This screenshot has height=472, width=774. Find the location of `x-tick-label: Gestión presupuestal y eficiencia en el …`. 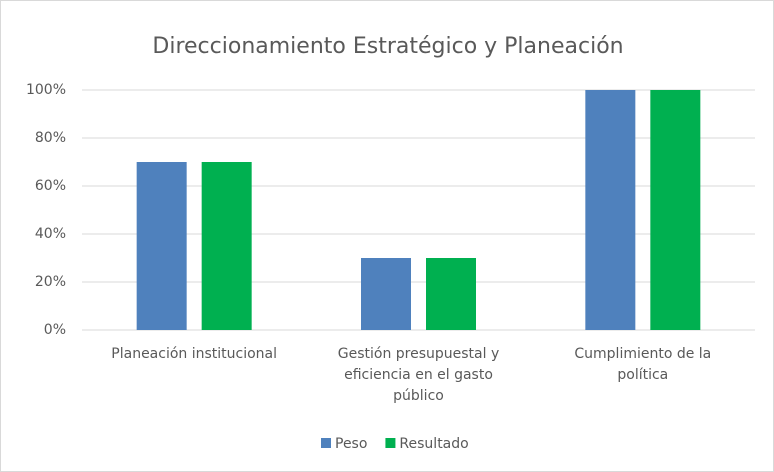

x-tick-label: Gestión presupuestal y eficiencia en el … is located at coordinates (418, 375).